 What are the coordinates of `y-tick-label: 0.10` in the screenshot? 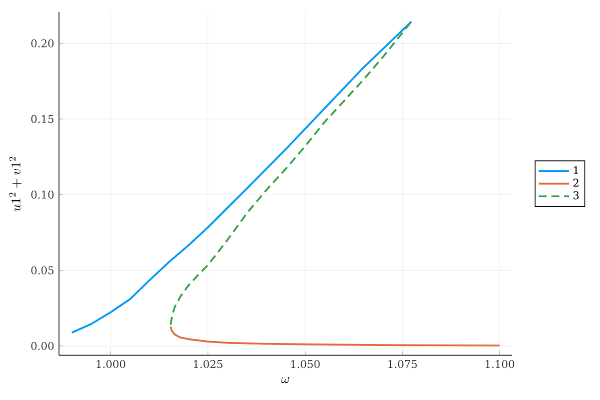 It's located at (42, 194).